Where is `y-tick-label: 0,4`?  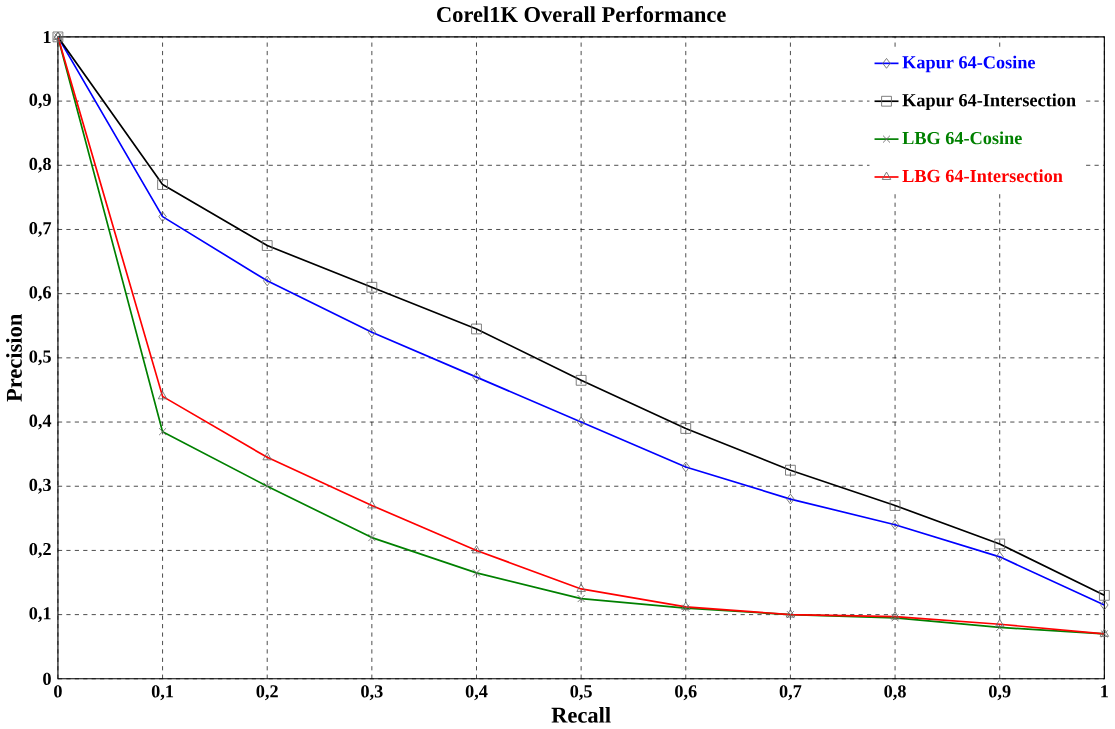 y-tick-label: 0,4 is located at coordinates (40, 422).